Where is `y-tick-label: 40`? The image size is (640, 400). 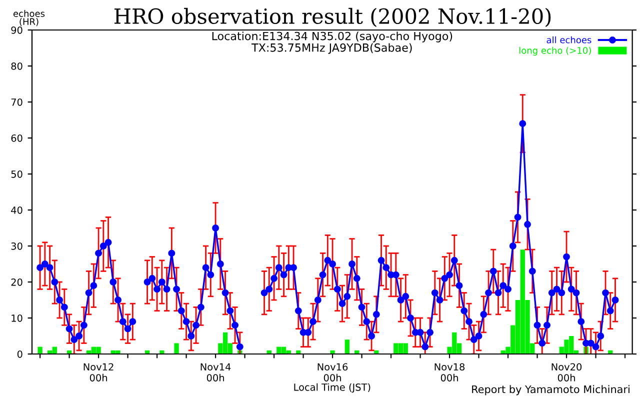
y-tick-label: 40 is located at coordinates (16, 210).